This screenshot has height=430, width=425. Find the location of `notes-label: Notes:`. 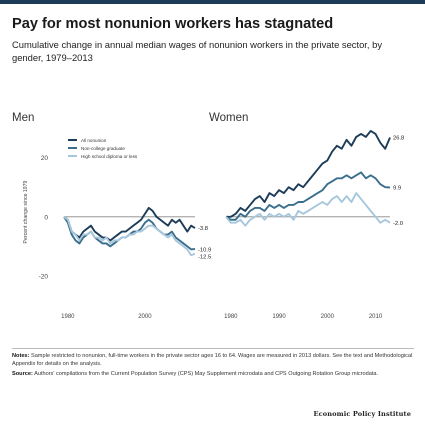

notes-label: Notes: is located at coordinates (21, 356).